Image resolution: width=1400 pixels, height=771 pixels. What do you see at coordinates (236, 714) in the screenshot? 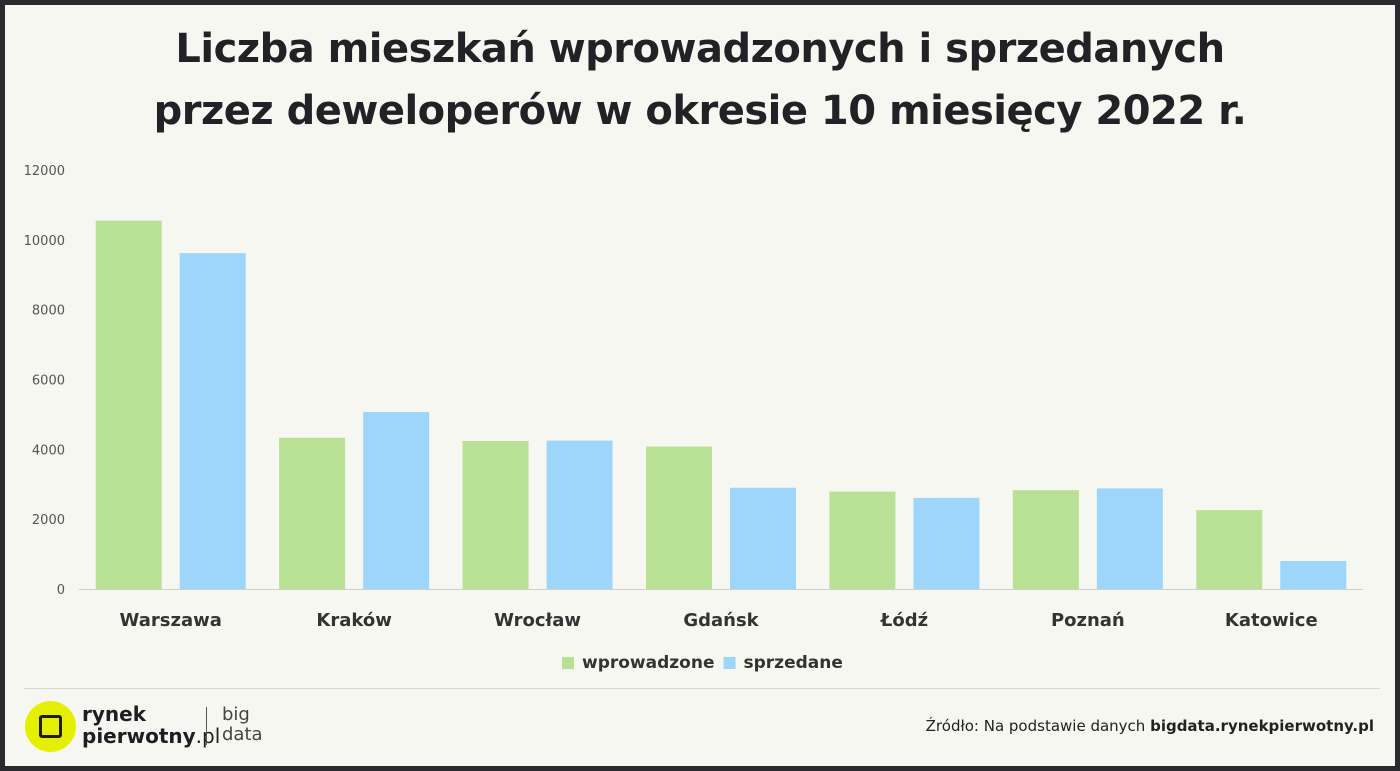
I see `bigdata-line-1: big` at bounding box center [236, 714].